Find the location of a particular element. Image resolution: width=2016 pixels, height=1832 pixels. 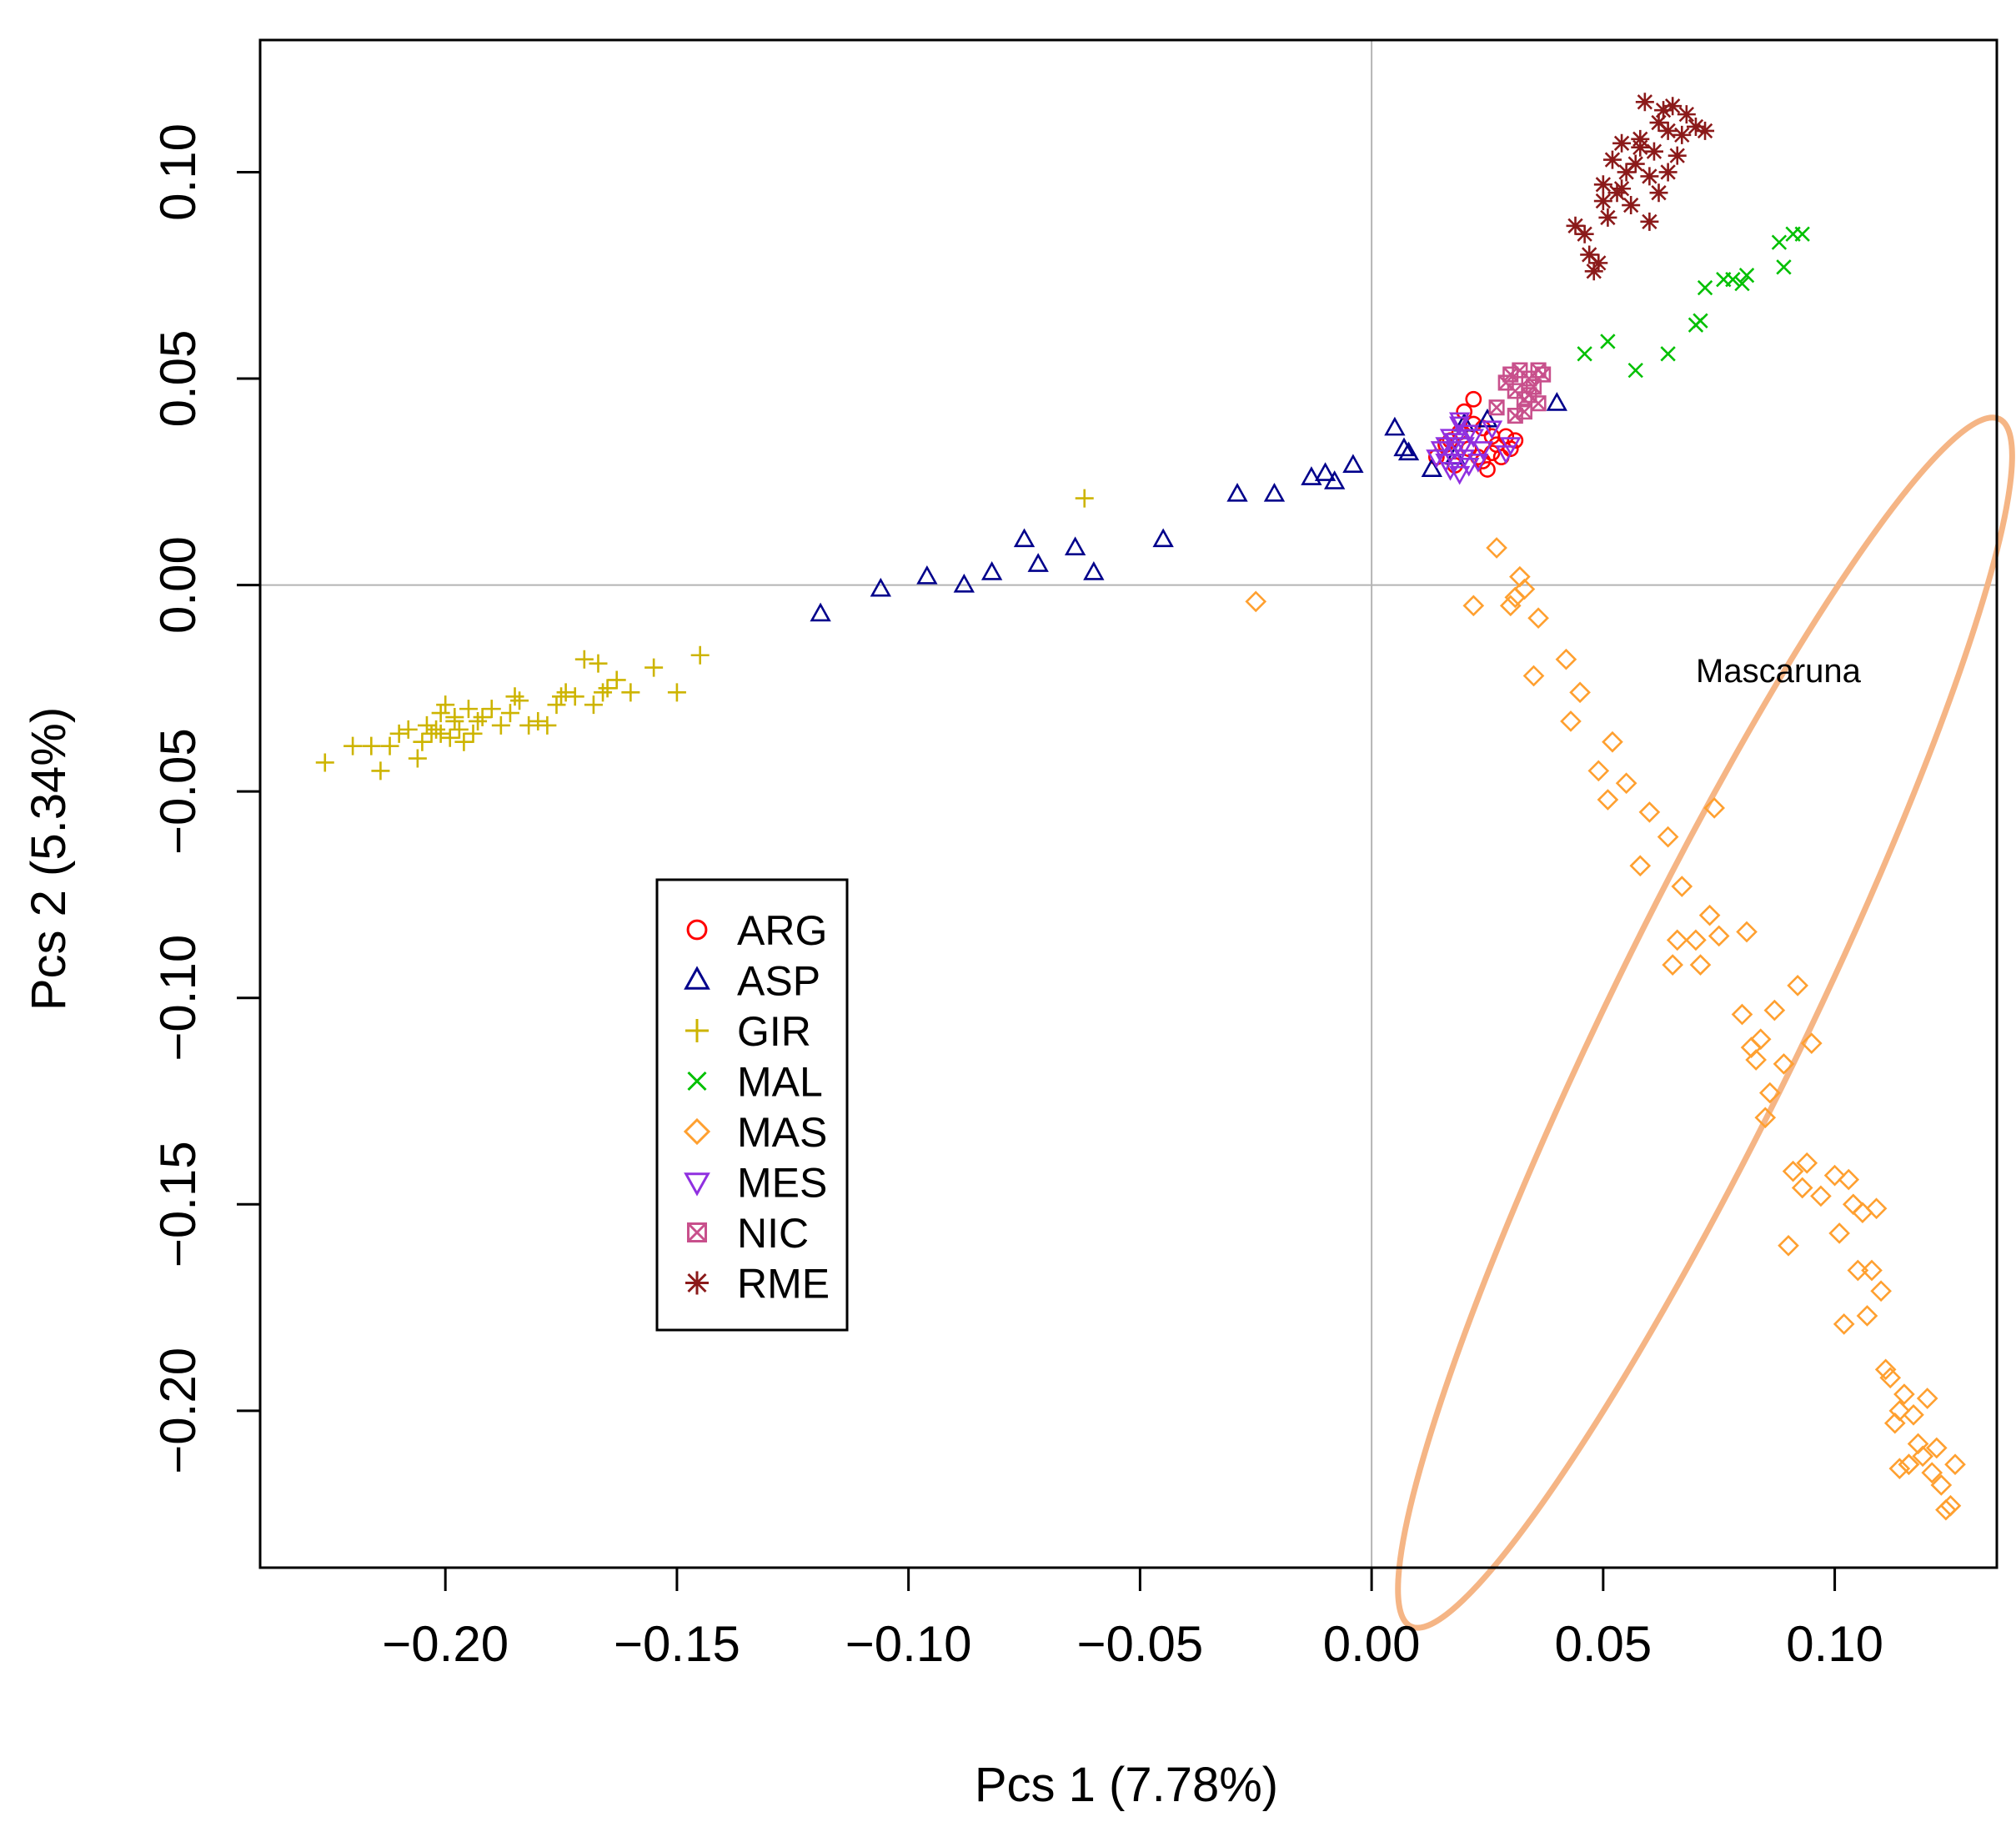

legend-label-mes: MES is located at coordinates (782, 1184).